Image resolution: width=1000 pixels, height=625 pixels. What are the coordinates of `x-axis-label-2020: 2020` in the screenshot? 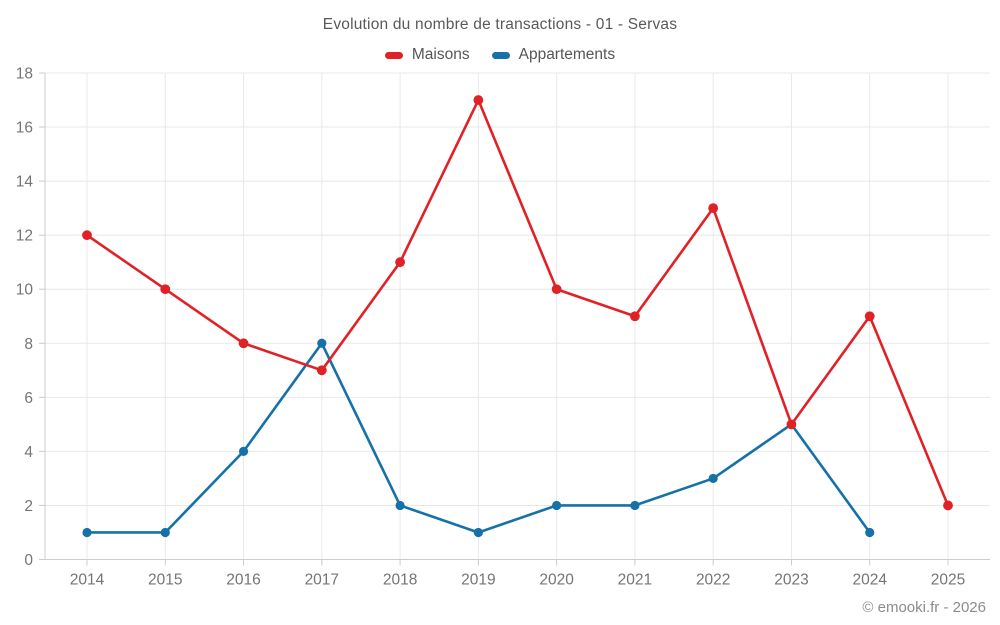 It's located at (556, 580).